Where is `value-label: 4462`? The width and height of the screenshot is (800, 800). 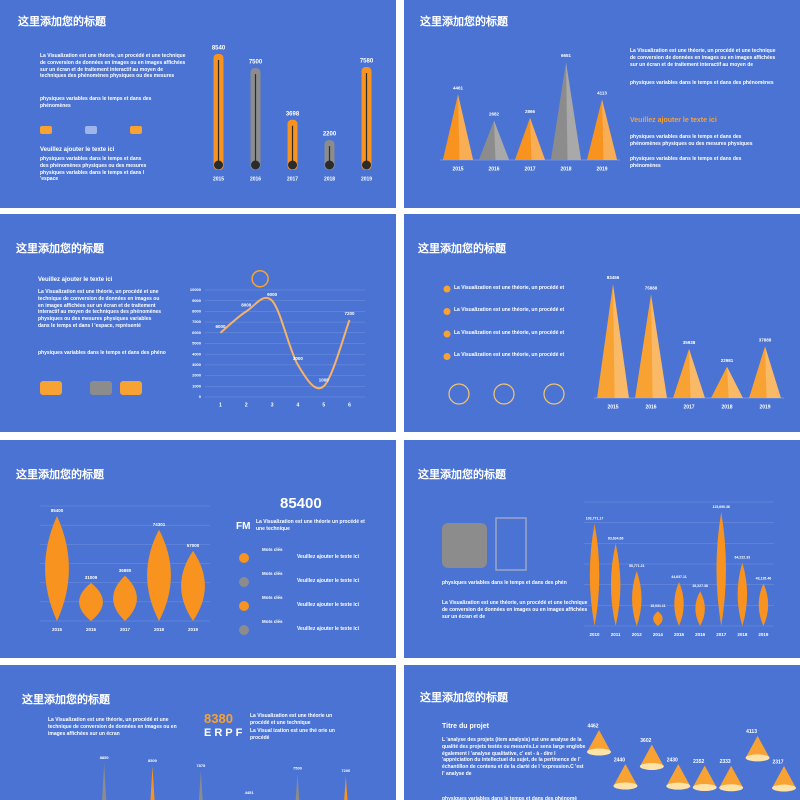
value-label: 4462 is located at coordinates (592, 726).